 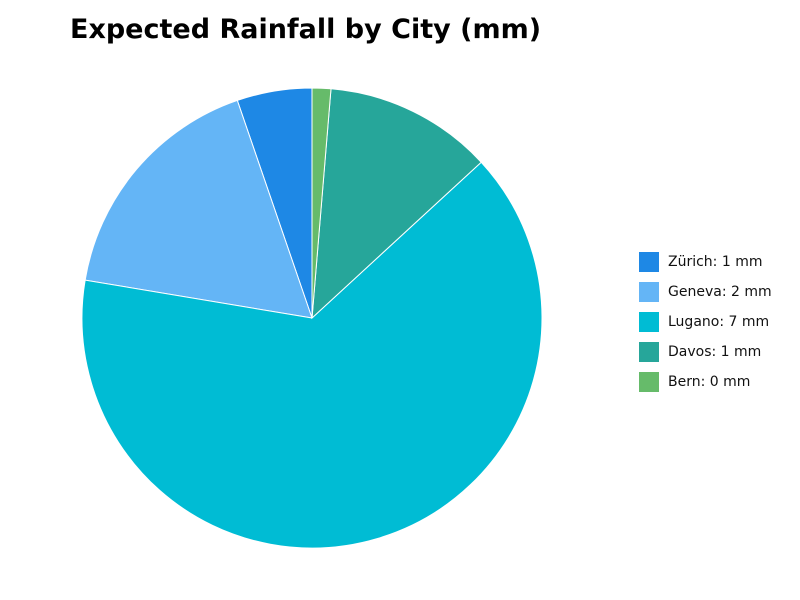 What do you see at coordinates (715, 262) in the screenshot?
I see `legend-label: Zürich: 1 mm` at bounding box center [715, 262].